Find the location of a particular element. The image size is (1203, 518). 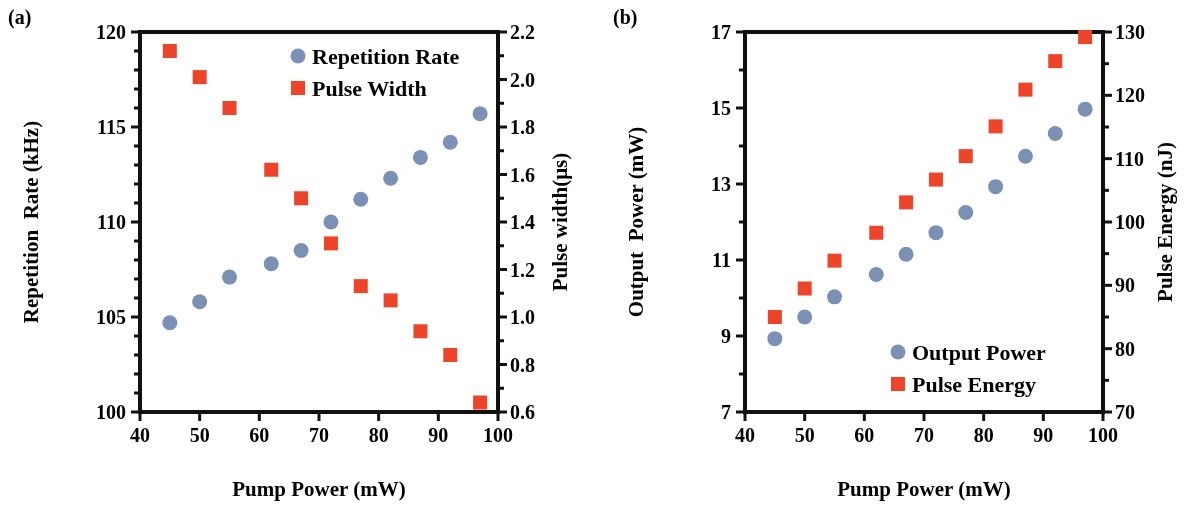

y2-tick-label: 70 is located at coordinates (1125, 412).